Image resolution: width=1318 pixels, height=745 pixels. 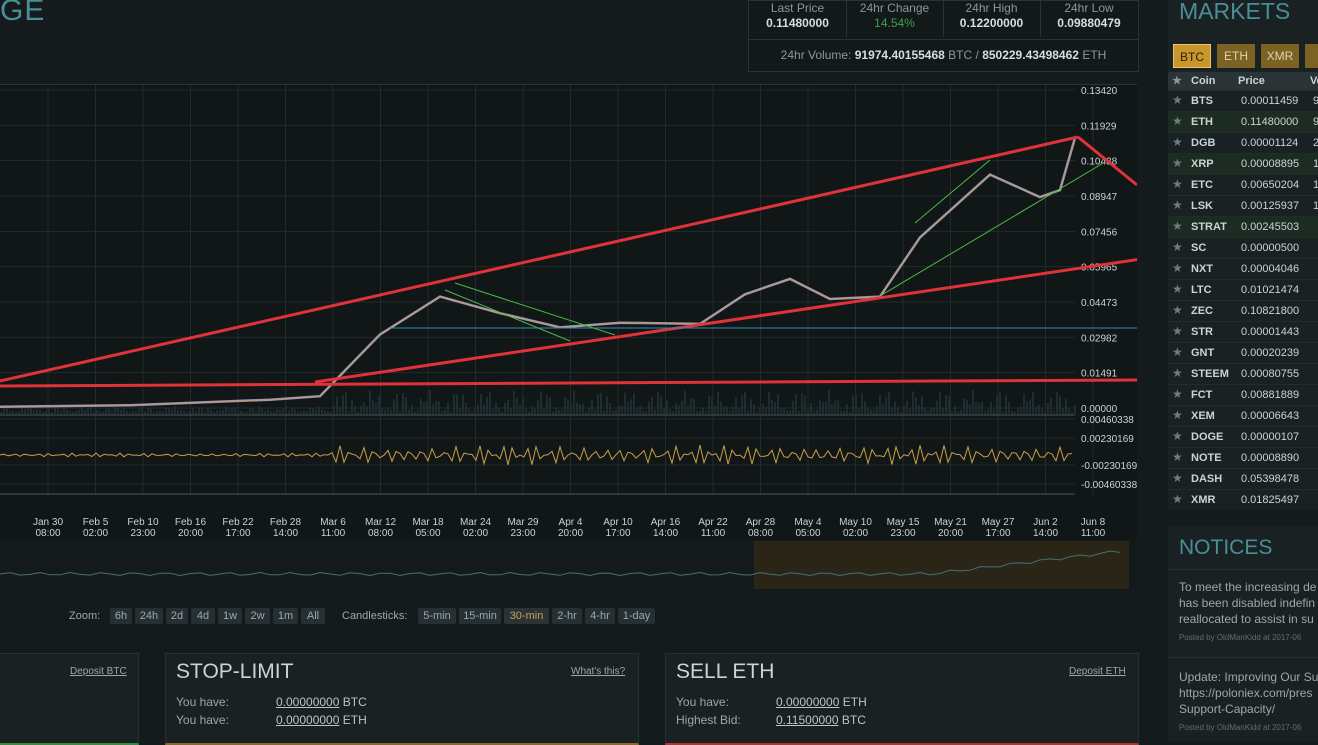 I want to click on candle-5min-button: 5-min, so click(x=437, y=616).